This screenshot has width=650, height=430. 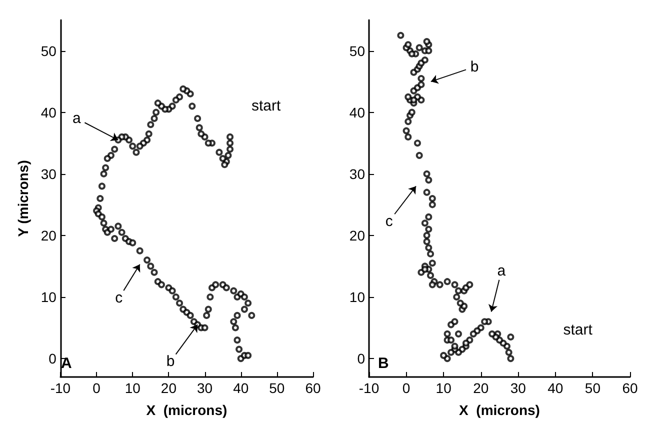 I want to click on text: A, so click(x=66, y=363).